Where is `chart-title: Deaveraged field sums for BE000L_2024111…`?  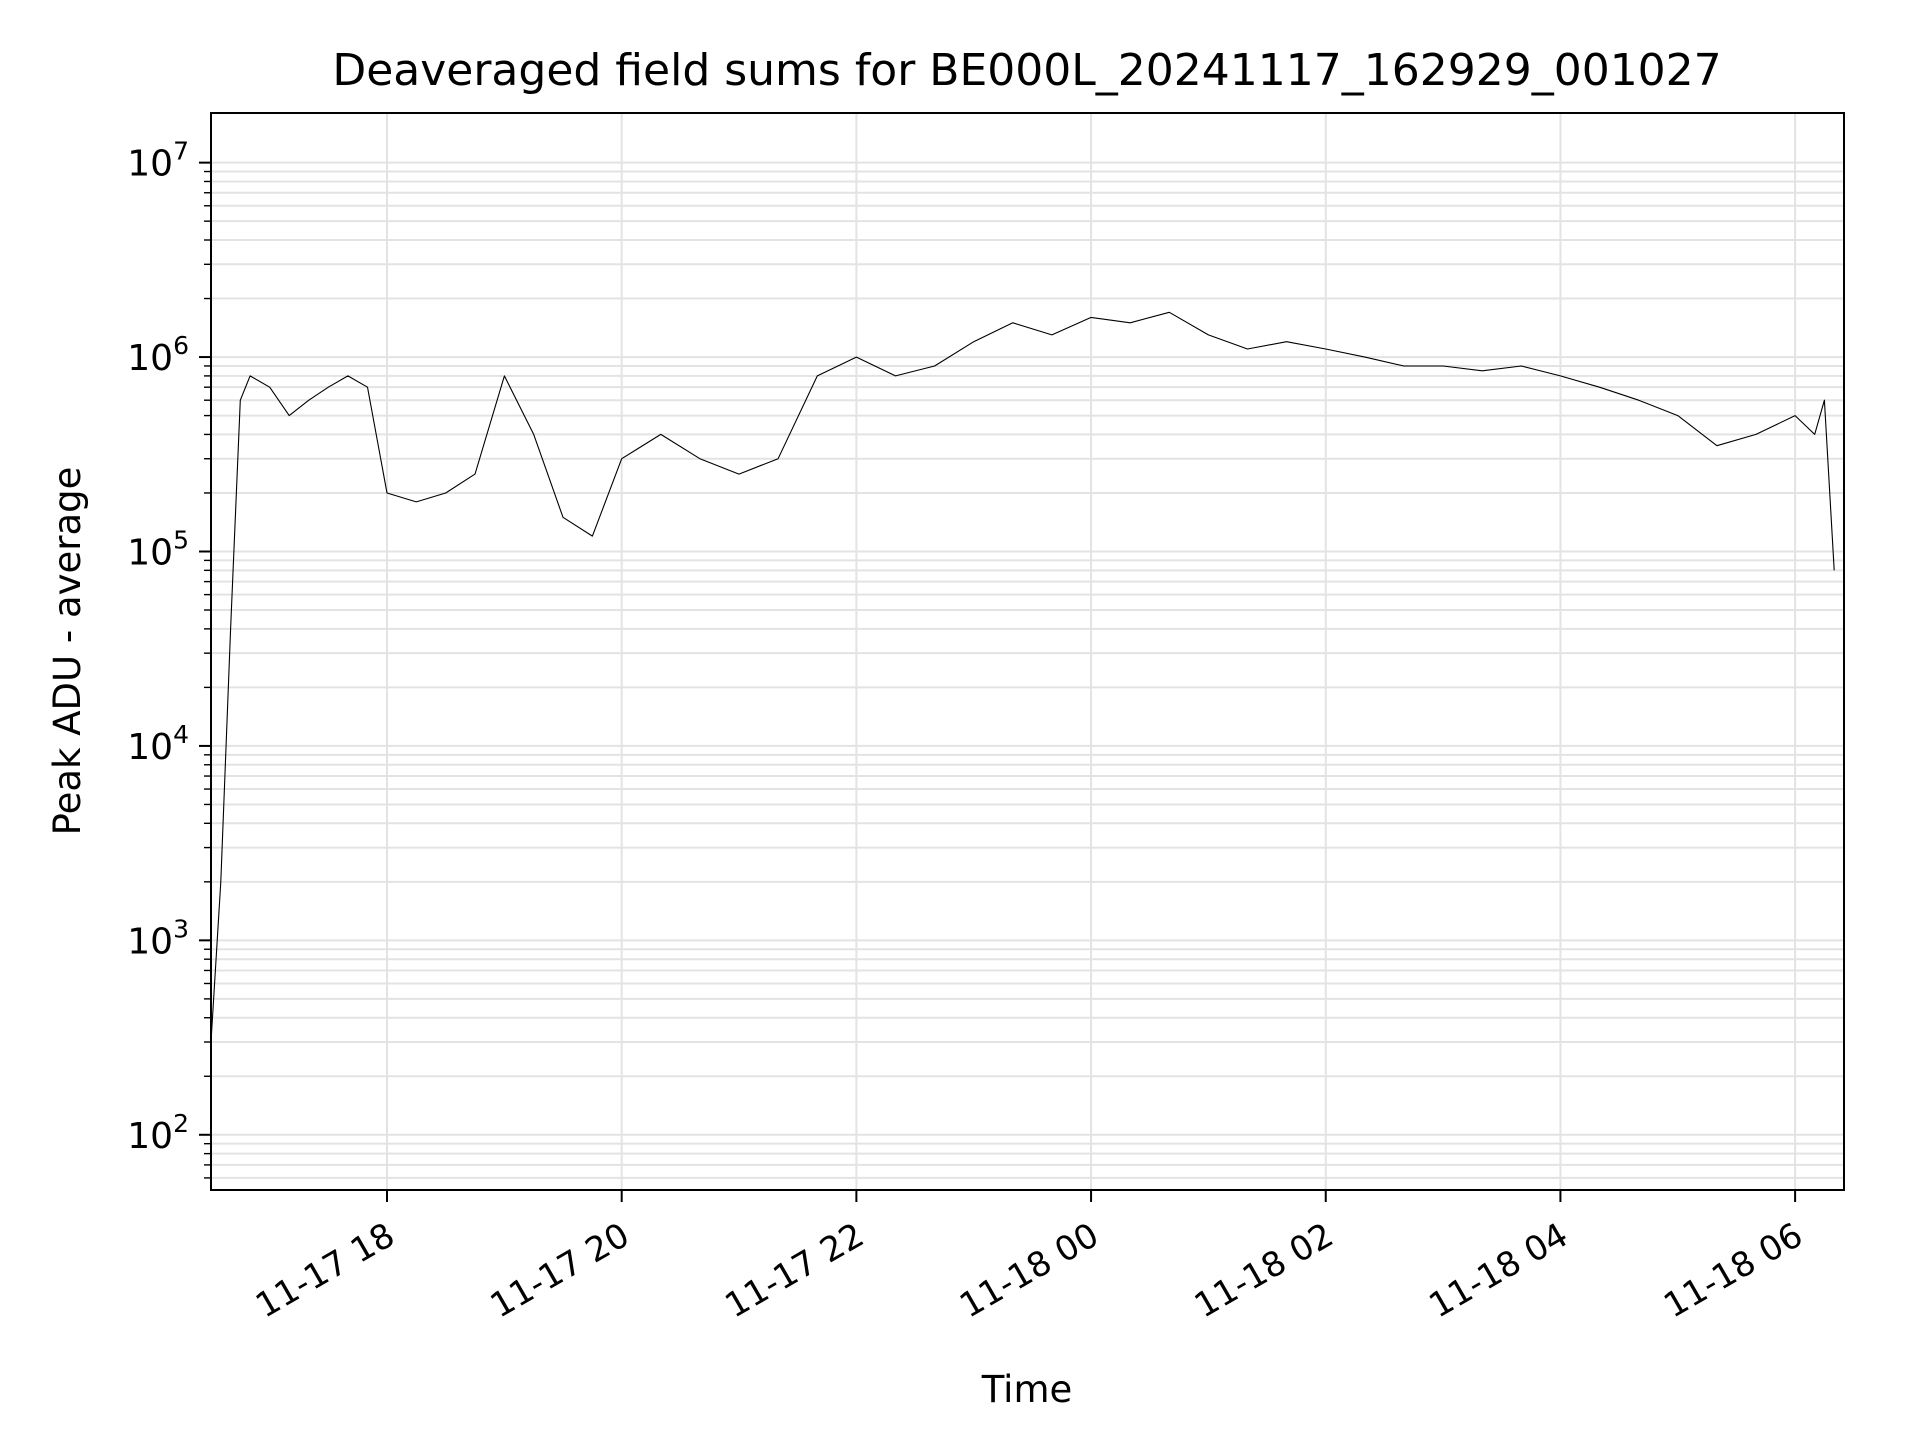
chart-title: Deaveraged field sums for BE000L_2024111… is located at coordinates (1026, 70).